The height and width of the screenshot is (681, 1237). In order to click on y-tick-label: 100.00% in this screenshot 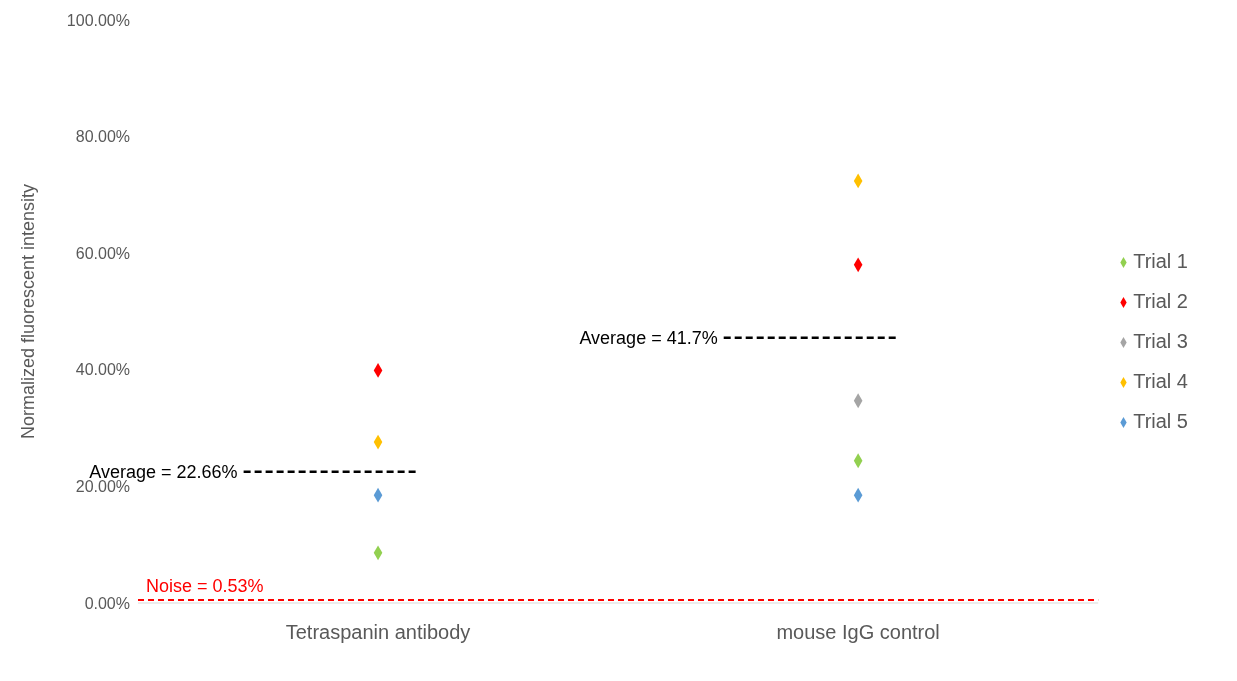, I will do `click(98, 20)`.